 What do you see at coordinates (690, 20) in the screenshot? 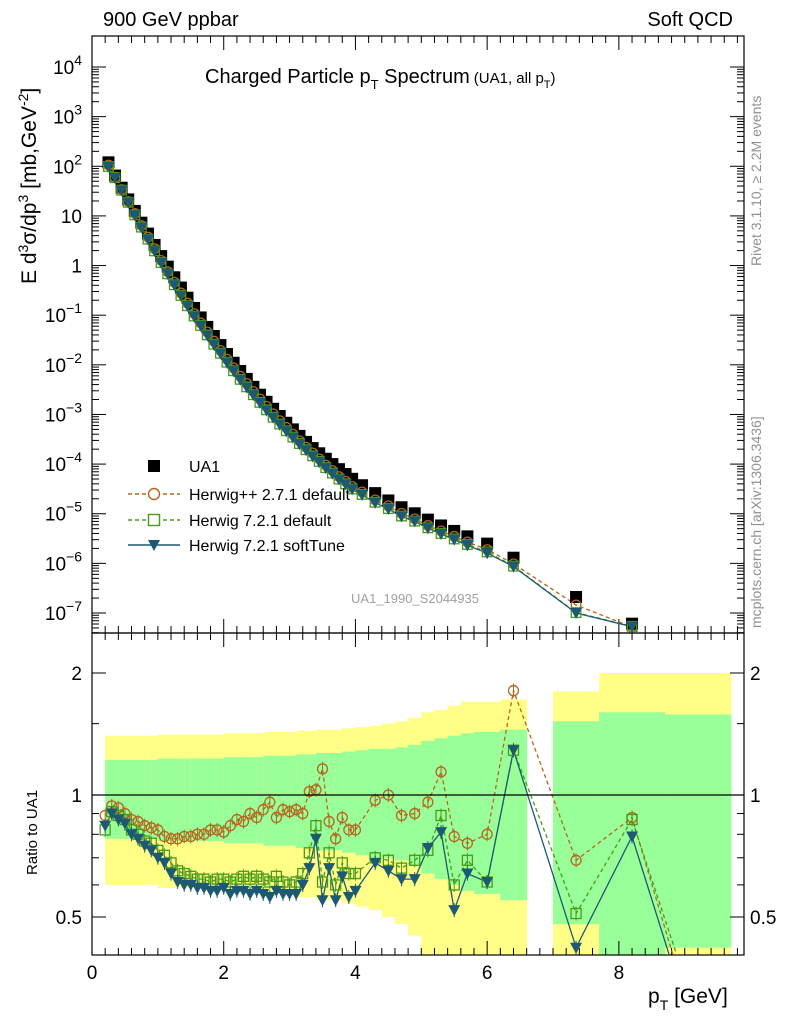
I see `header-right-label: Soft QCD` at bounding box center [690, 20].